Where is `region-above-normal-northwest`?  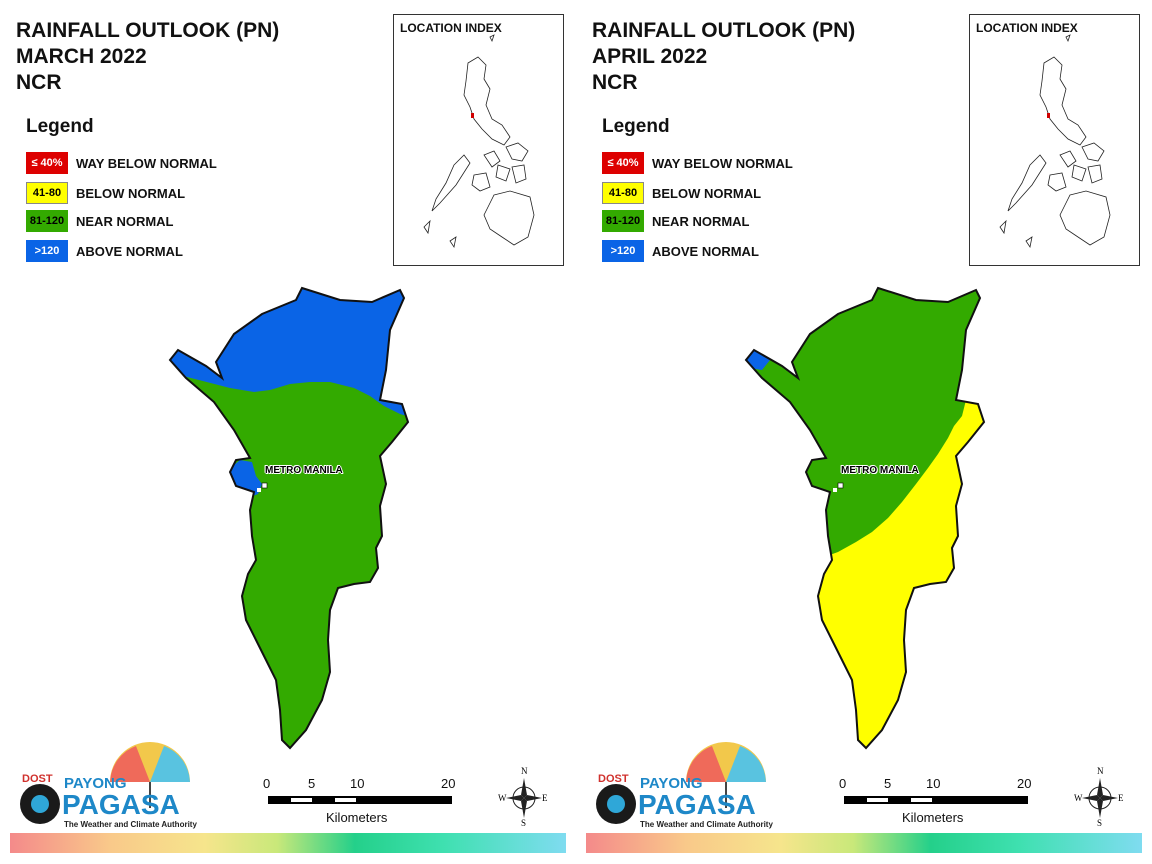 region-above-normal-northwest is located at coordinates (758, 355).